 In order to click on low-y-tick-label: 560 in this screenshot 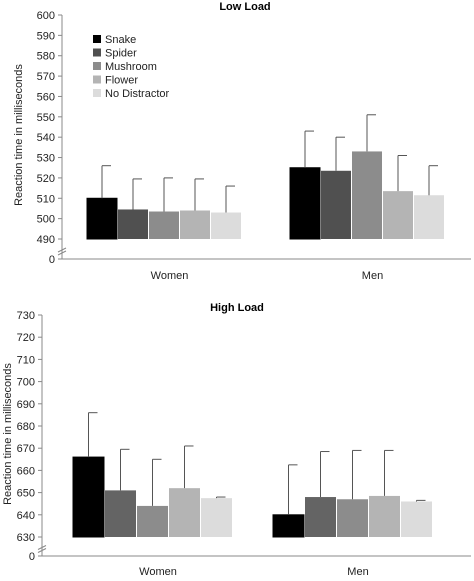, I will do `click(46, 97)`.